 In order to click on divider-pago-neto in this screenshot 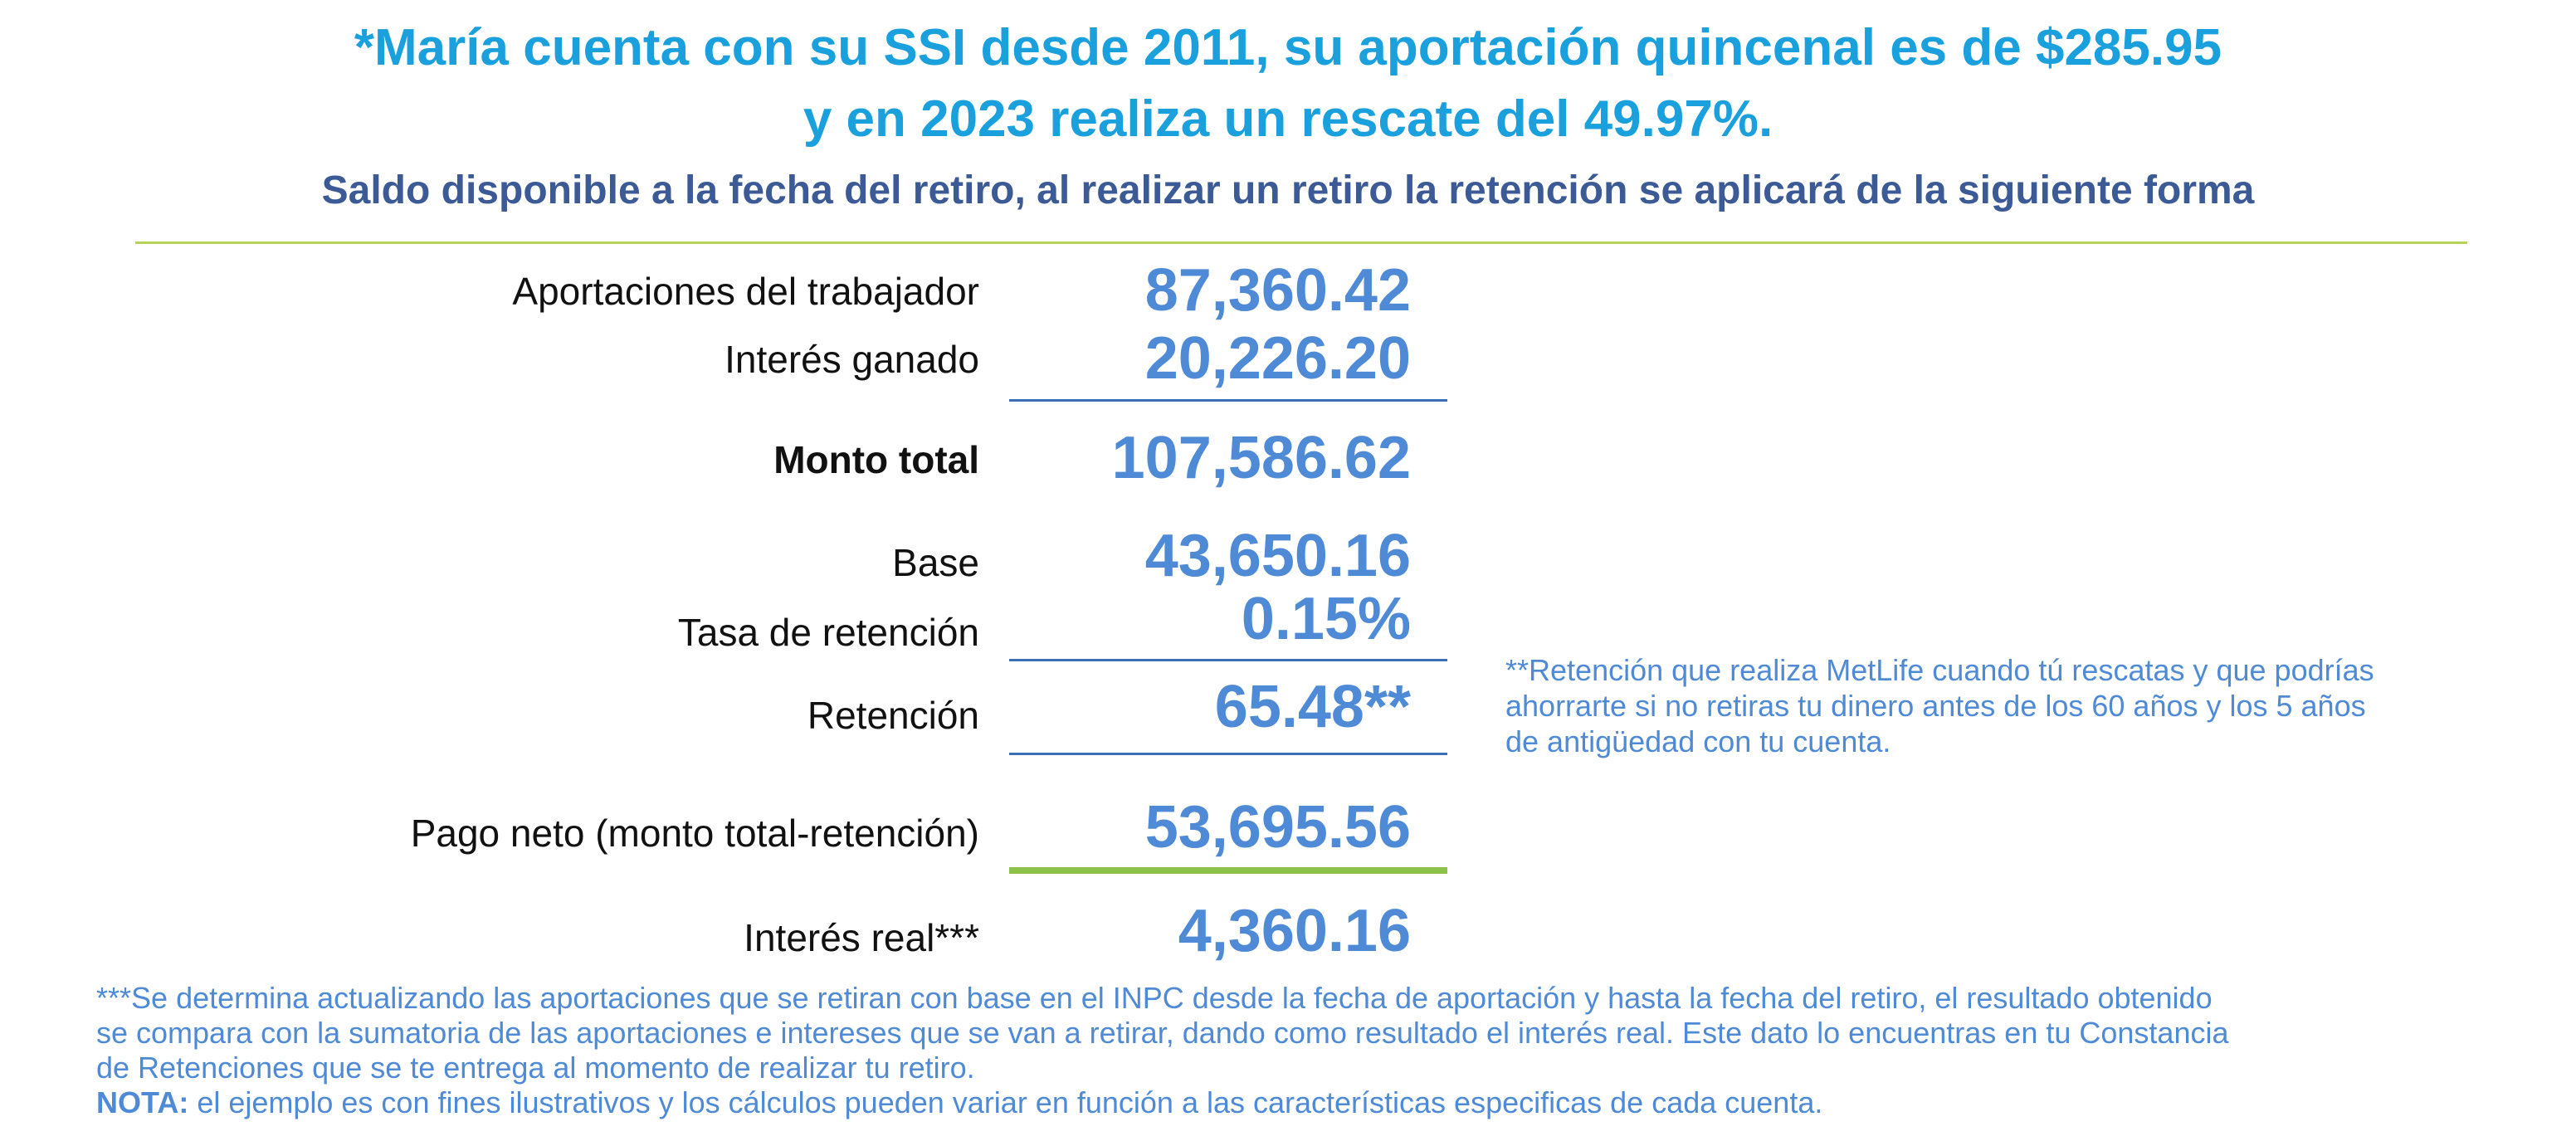, I will do `click(1228, 870)`.